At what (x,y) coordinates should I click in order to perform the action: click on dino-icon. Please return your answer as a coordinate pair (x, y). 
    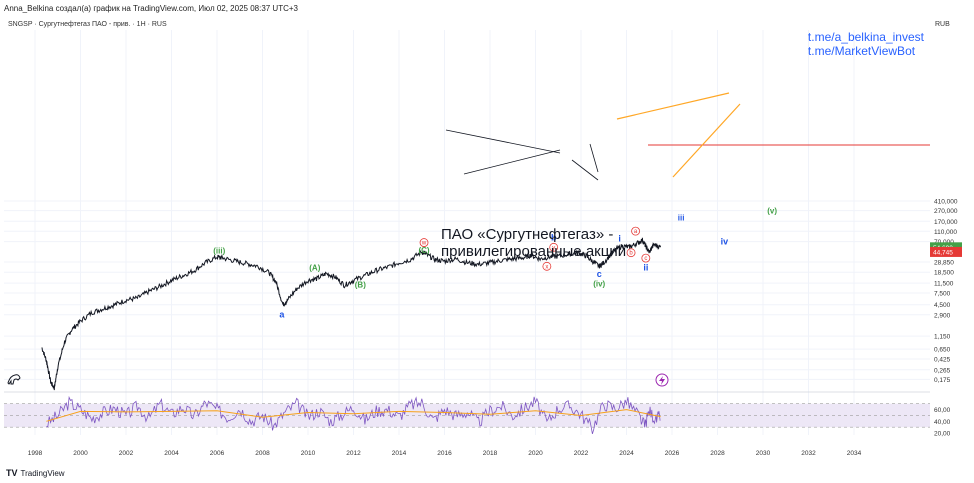
    Looking at the image, I should click on (14, 379).